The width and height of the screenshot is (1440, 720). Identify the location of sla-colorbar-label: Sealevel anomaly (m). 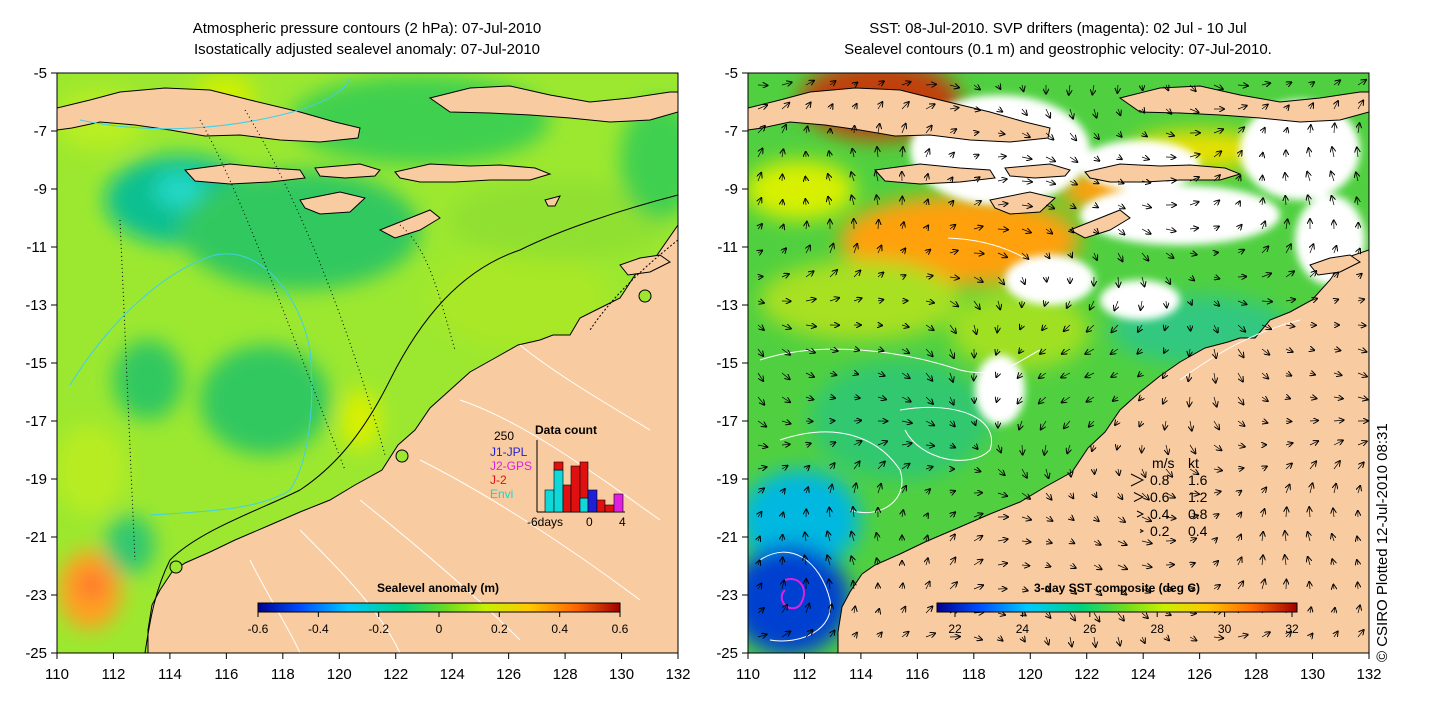
(438, 588).